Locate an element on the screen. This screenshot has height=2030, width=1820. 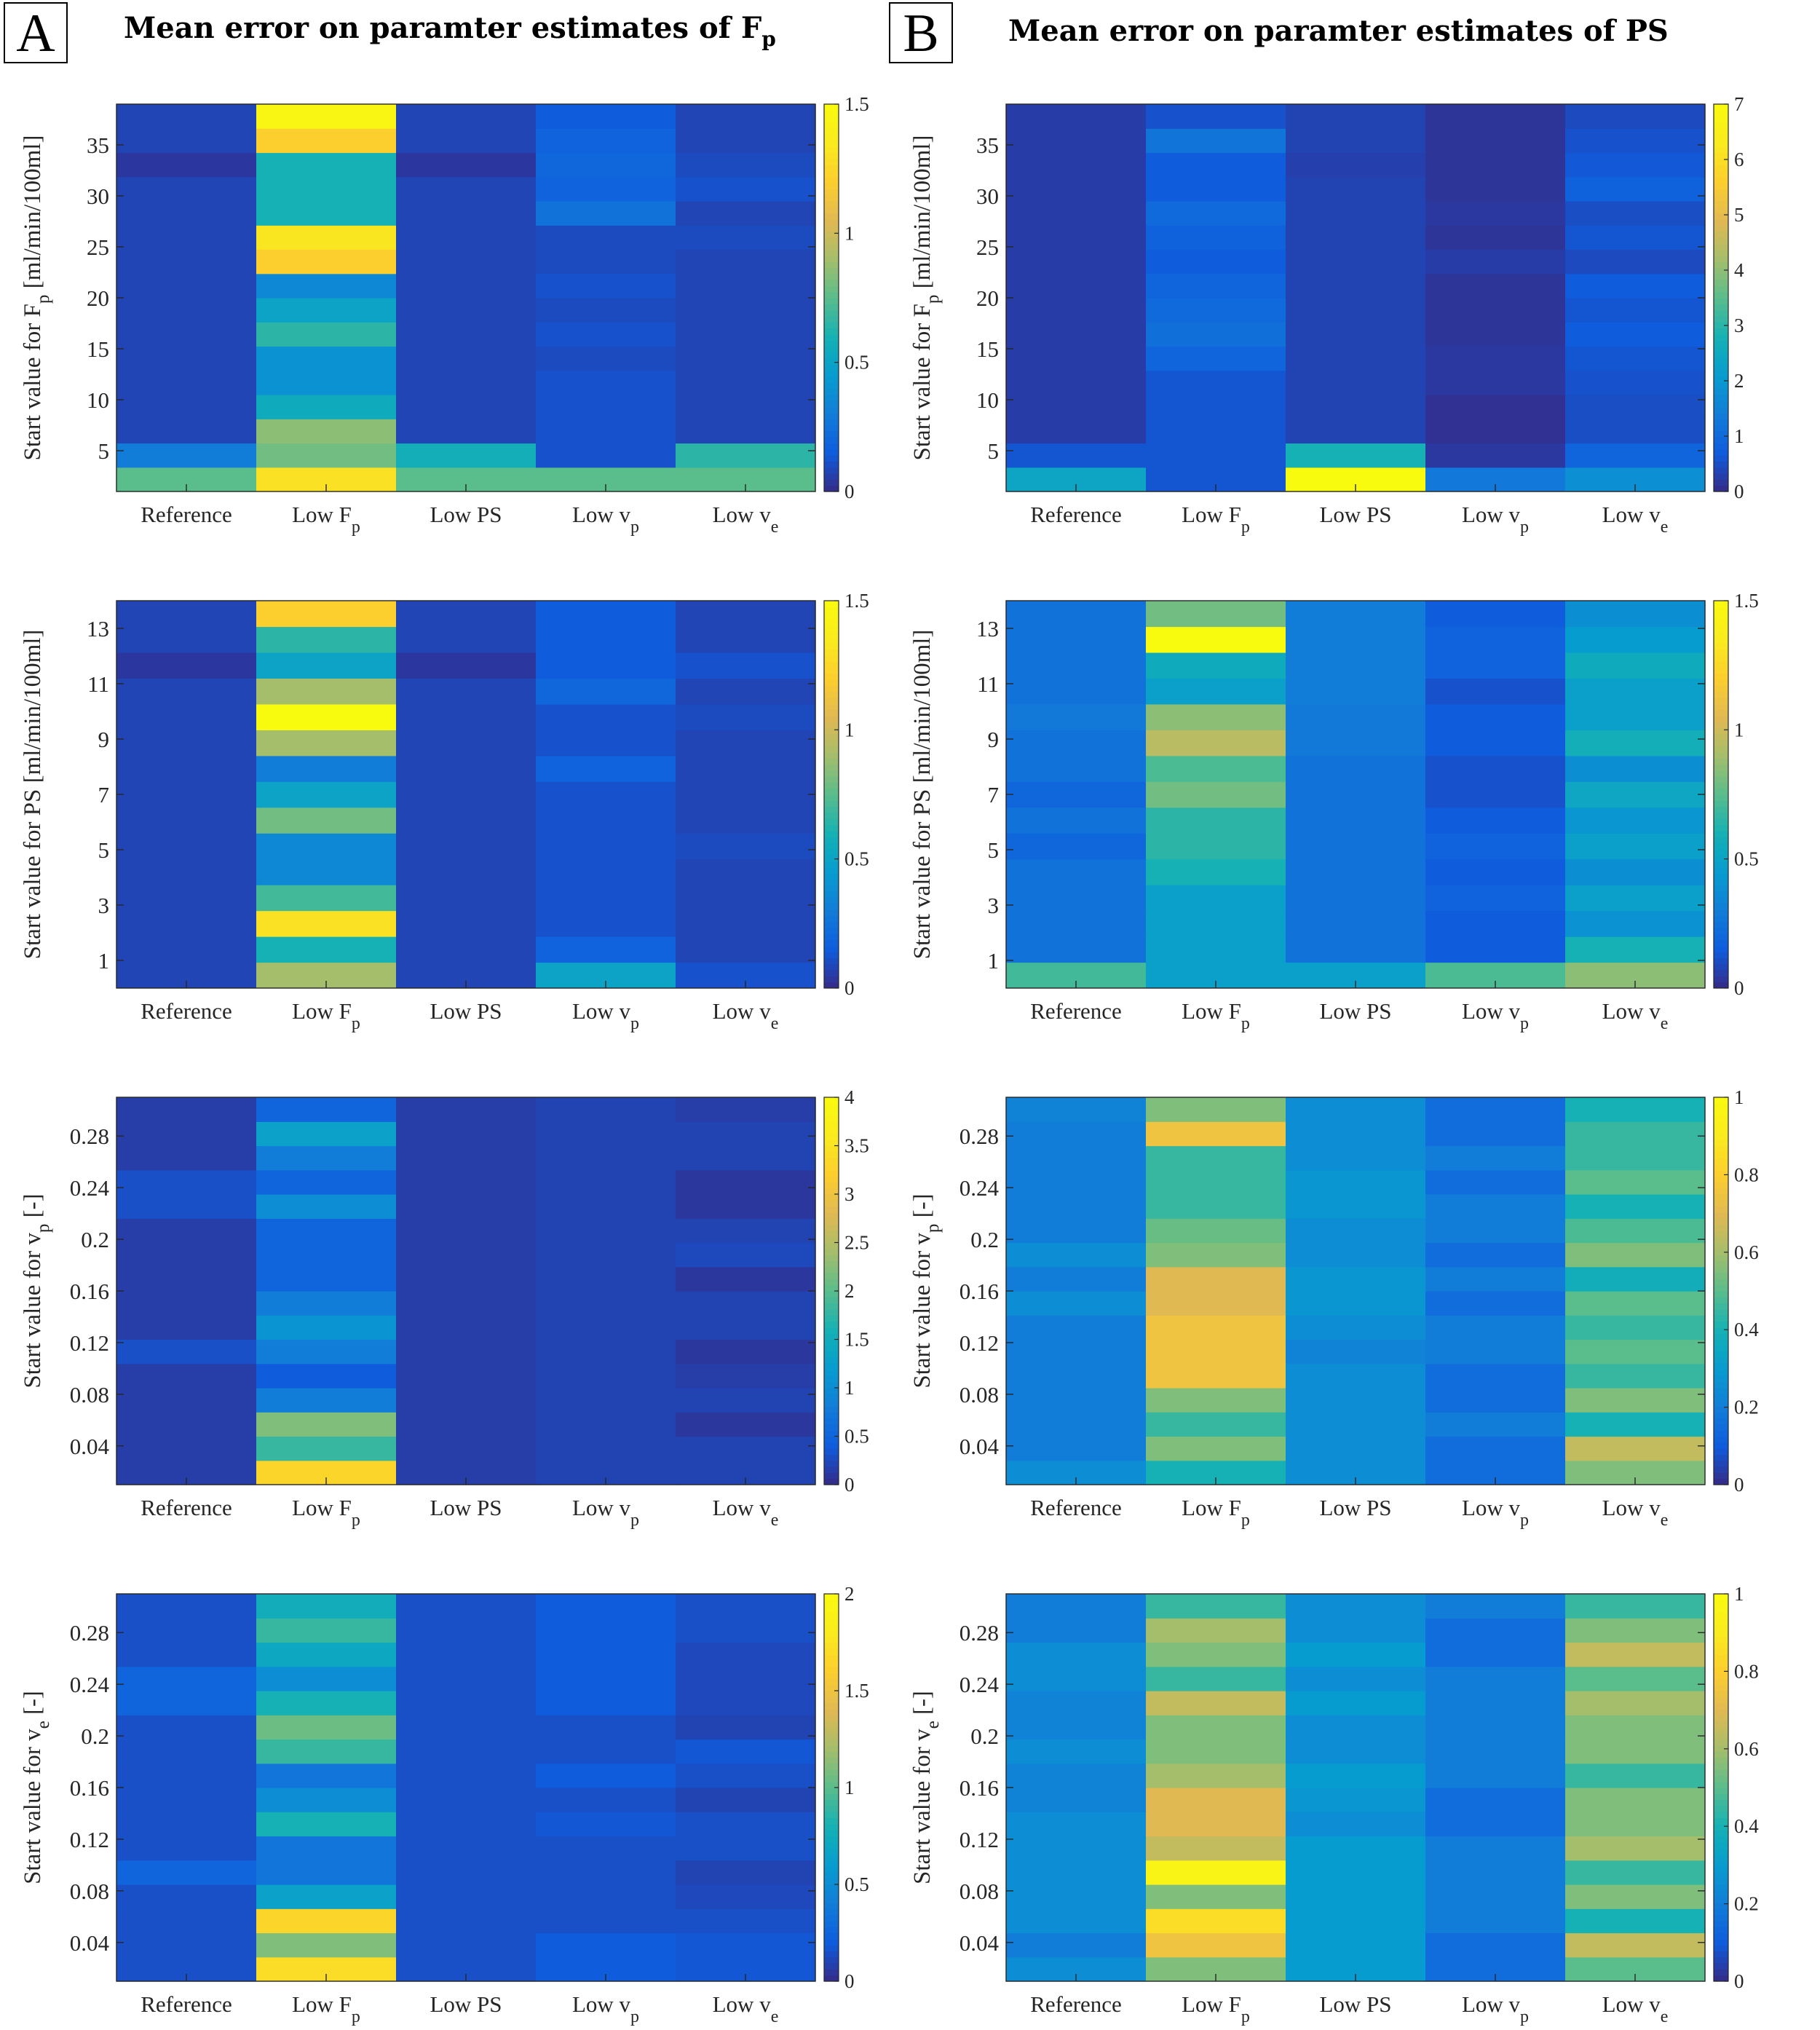
colorbar: 0 0.5 1 1.5 2 2.5 3 3.5 4 is located at coordinates (846, 1291).